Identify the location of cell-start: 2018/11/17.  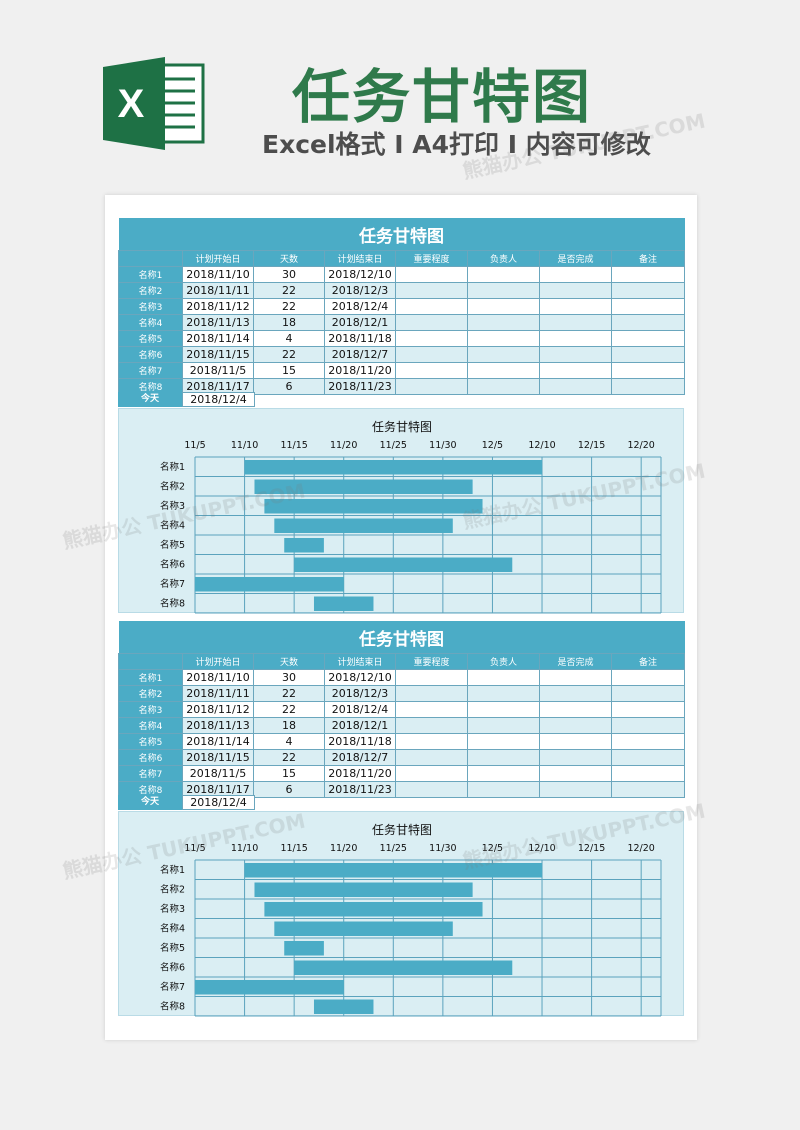
(218, 789).